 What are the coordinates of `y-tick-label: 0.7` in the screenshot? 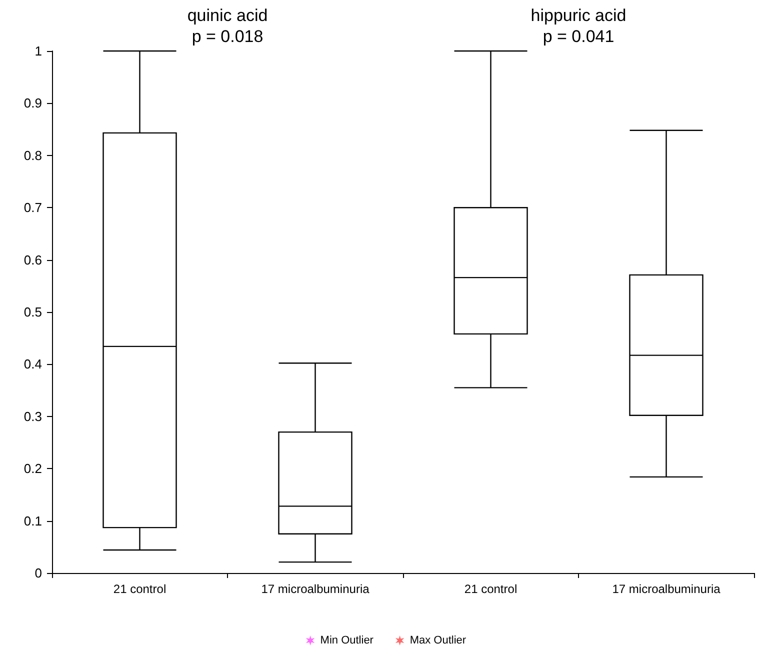 It's located at (33, 208).